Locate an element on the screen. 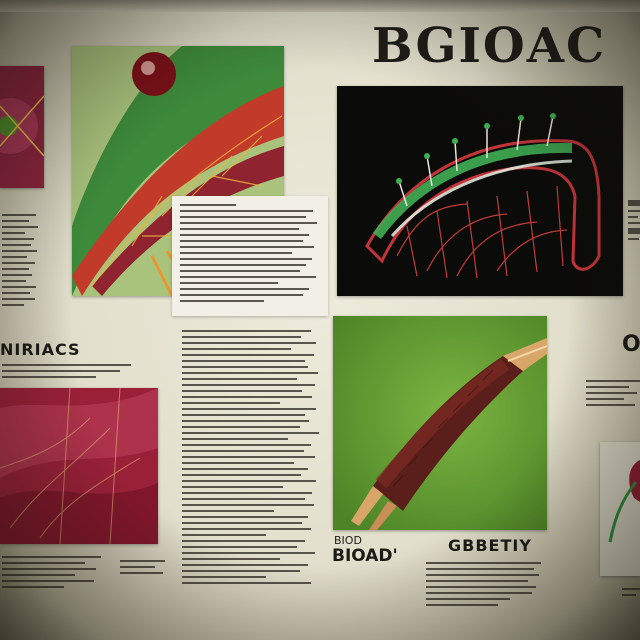 The width and height of the screenshot is (640, 640). red-tissue-illustration is located at coordinates (22, 127).